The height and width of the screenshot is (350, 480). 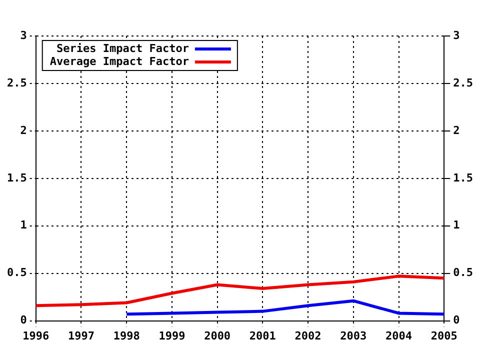 I want to click on y2-tick-label: 3, so click(x=456, y=35).